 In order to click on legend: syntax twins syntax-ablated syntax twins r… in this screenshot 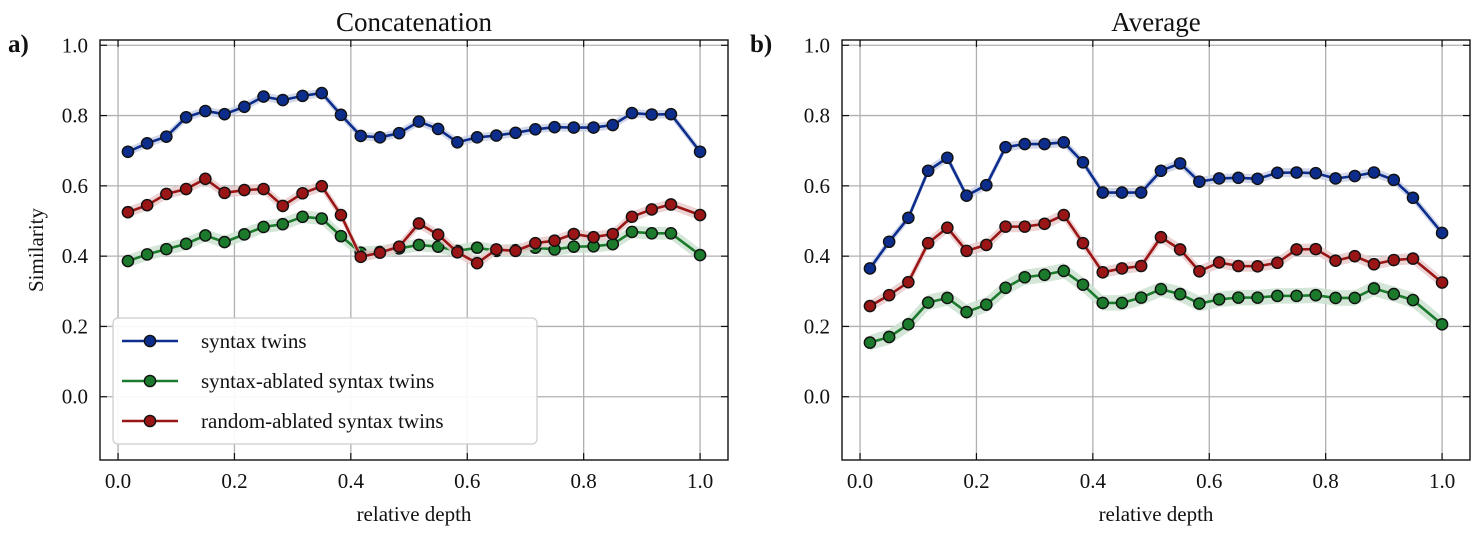, I will do `click(325, 381)`.